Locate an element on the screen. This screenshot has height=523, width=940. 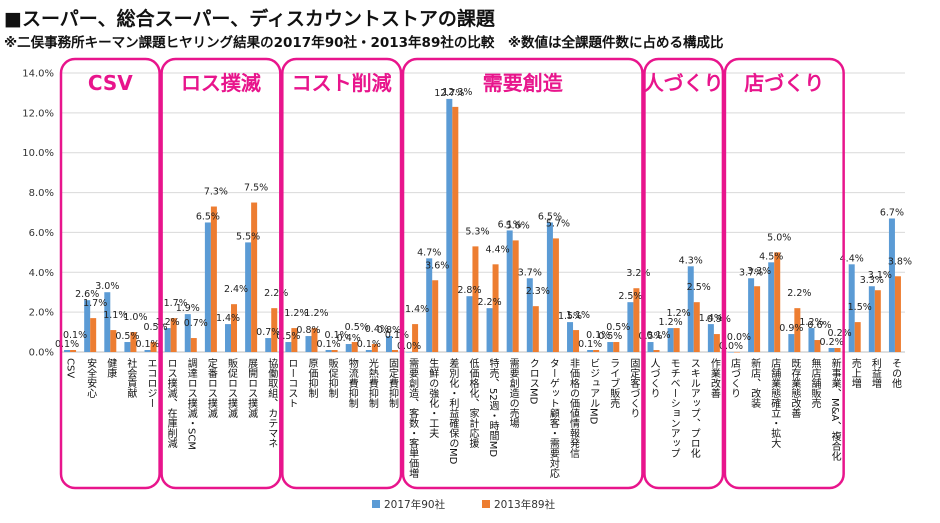
data-label-2017: 0.2% is located at coordinates (832, 342).